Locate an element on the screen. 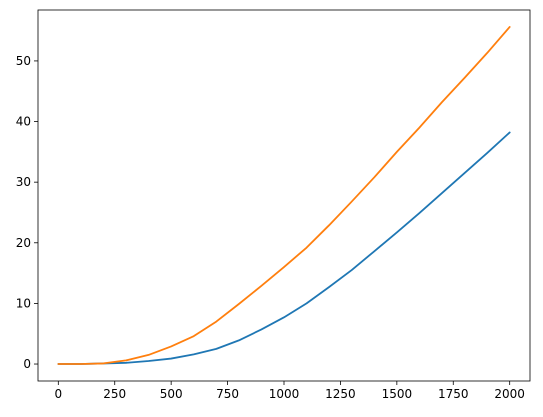 The width and height of the screenshot is (543, 417). x-tick-label: 500 is located at coordinates (171, 394).